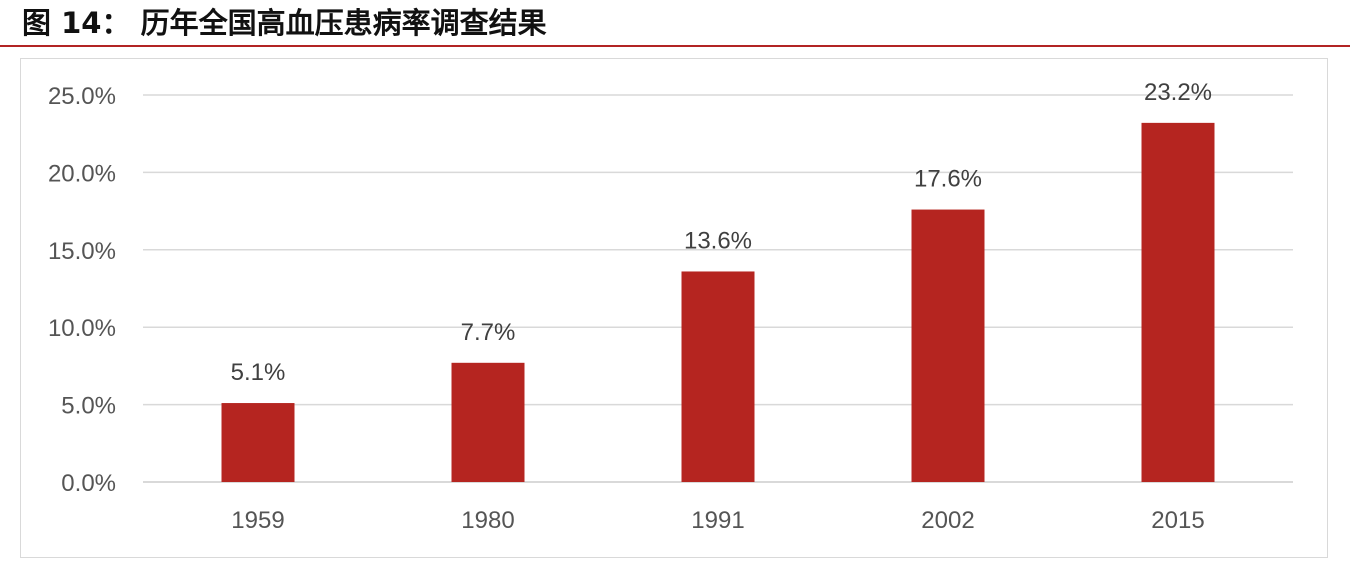 The image size is (1350, 566). I want to click on data-label-2002: 17.6%, so click(948, 179).